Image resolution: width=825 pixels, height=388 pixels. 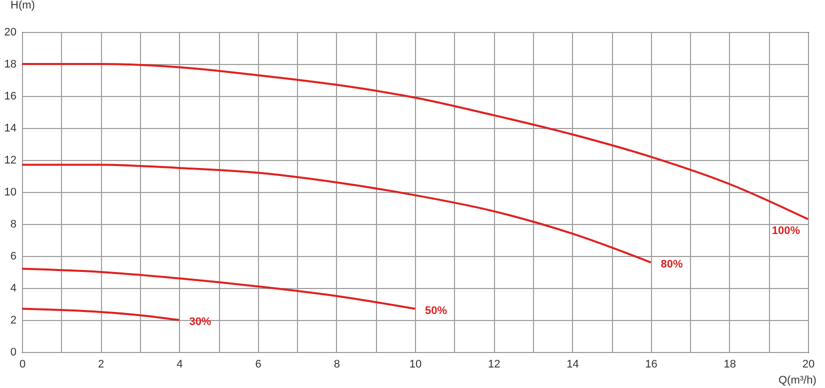 What do you see at coordinates (786, 231) in the screenshot?
I see `series-label: 100%` at bounding box center [786, 231].